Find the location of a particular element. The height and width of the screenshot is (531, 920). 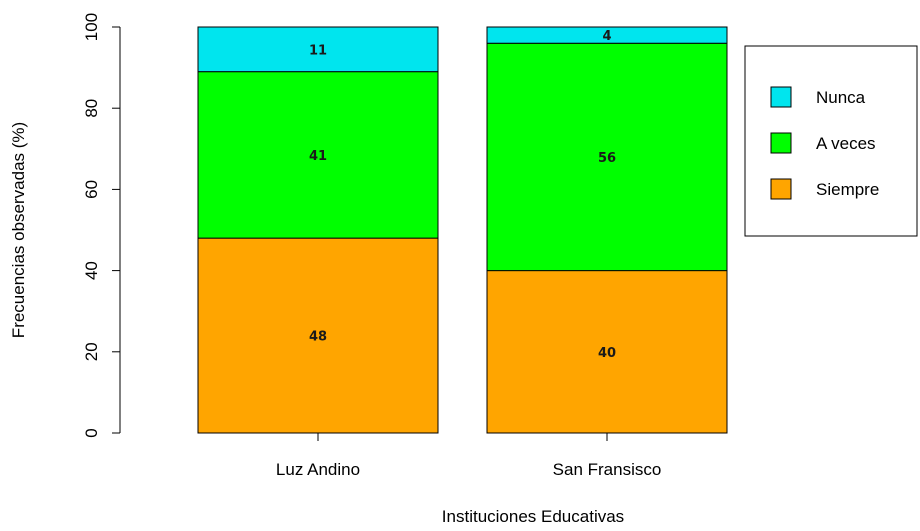

bar-data-label: 40 is located at coordinates (607, 353).